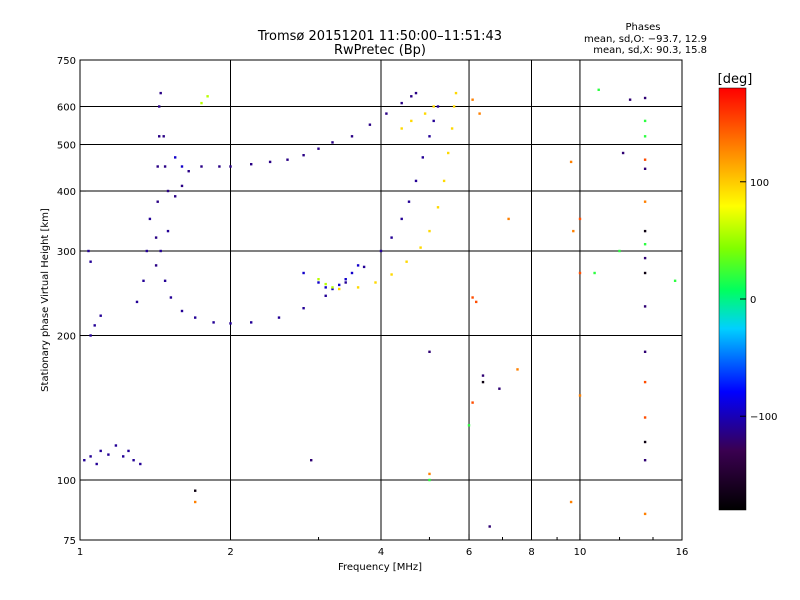 The image size is (800, 600). Describe the element at coordinates (381, 552) in the screenshot. I see `x-tick-label: 4` at that location.